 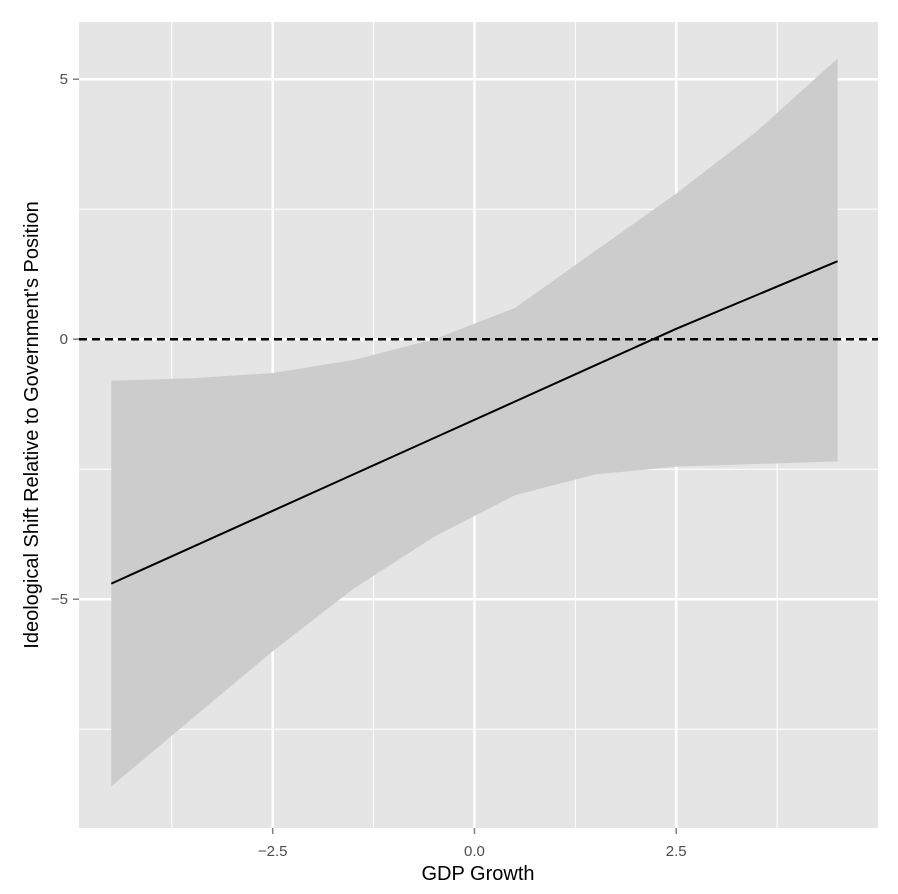 I want to click on y-axis: −5 0 5, so click(x=65, y=339).